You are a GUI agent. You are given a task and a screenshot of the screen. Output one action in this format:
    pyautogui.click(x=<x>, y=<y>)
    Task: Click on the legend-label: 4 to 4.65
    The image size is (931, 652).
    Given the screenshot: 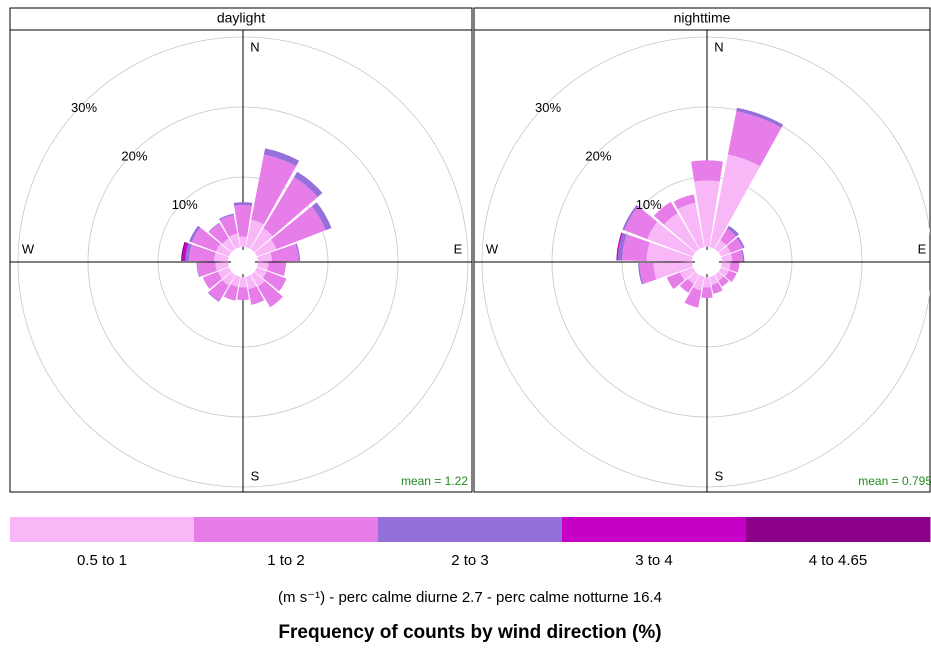 What is the action you would take?
    pyautogui.click(x=838, y=560)
    